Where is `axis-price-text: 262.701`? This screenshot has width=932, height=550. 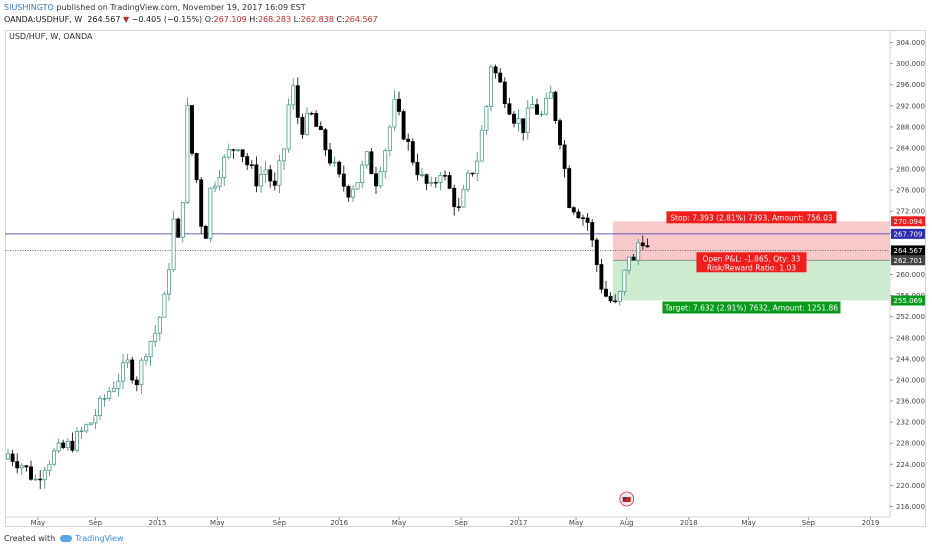 axis-price-text: 262.701 is located at coordinates (908, 261).